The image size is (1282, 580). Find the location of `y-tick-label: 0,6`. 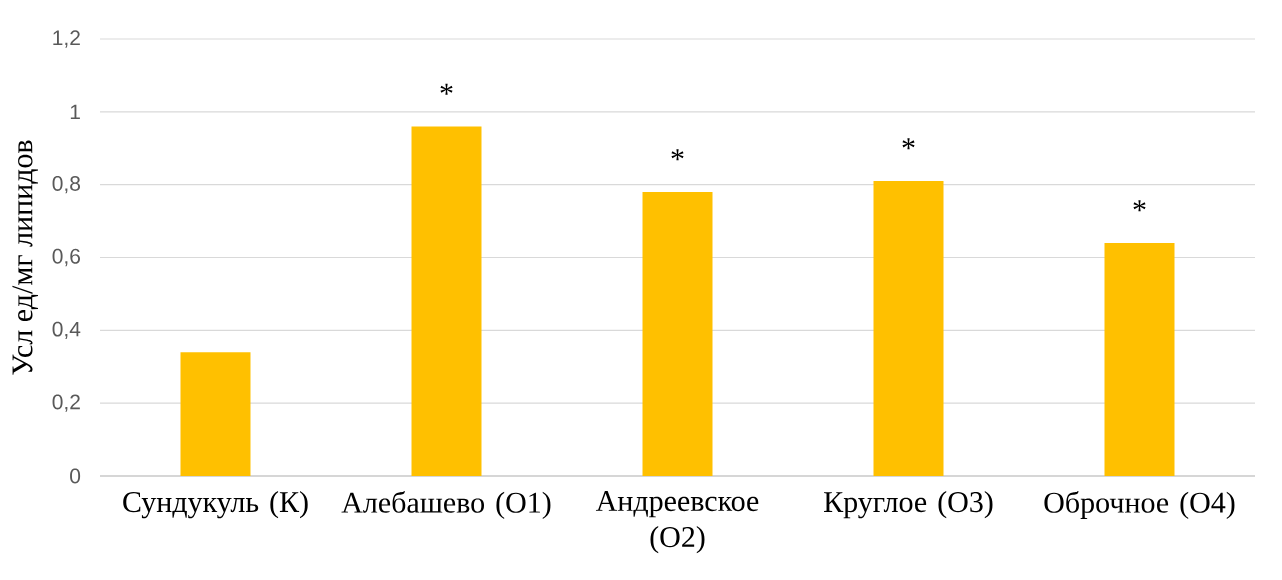

y-tick-label: 0,6 is located at coordinates (66, 257).